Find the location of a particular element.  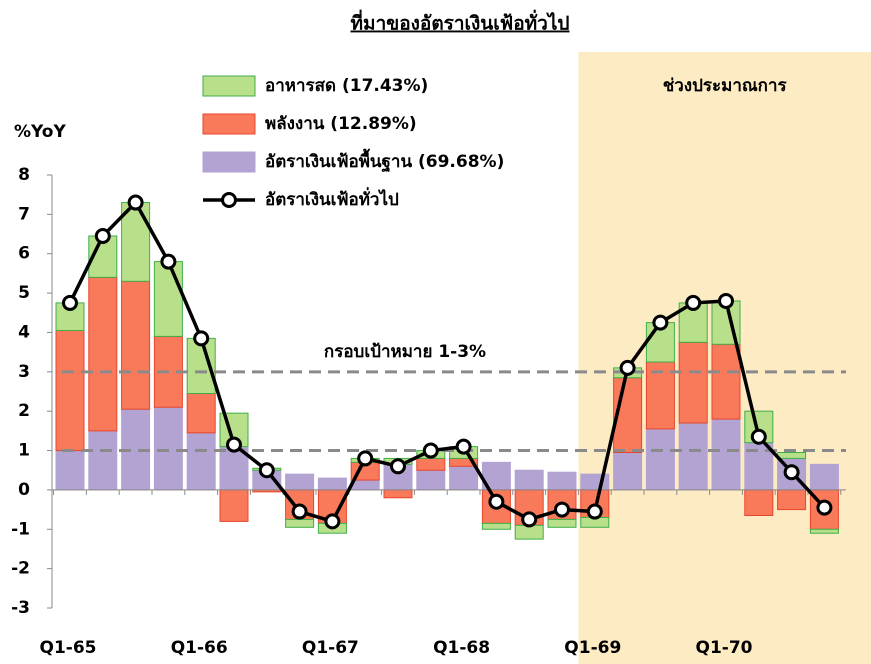

y-tick-label: 7 is located at coordinates (24, 214).